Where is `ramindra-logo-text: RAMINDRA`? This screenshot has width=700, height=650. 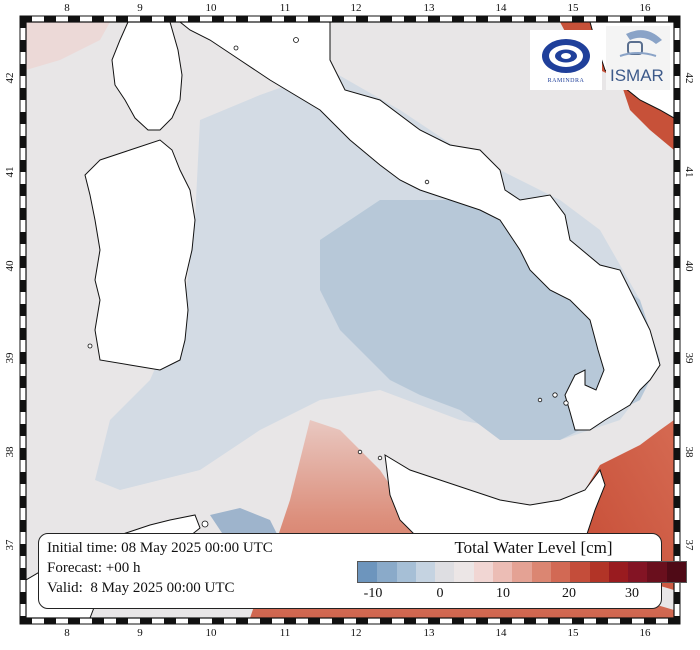 ramindra-logo-text: RAMINDRA is located at coordinates (566, 81).